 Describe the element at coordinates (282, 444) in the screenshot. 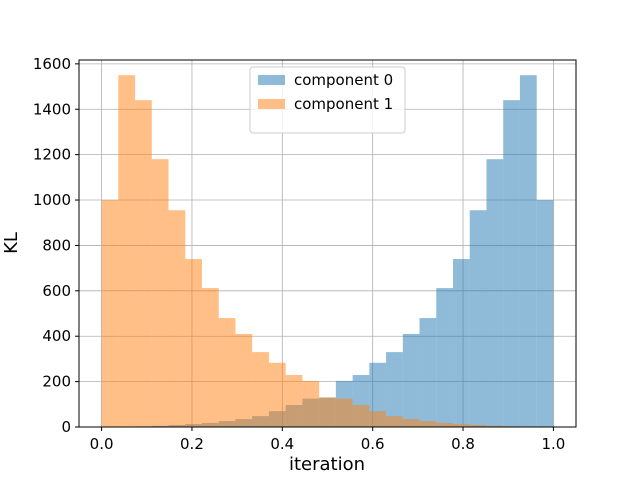

I see `x-tick-label: 0.4` at that location.